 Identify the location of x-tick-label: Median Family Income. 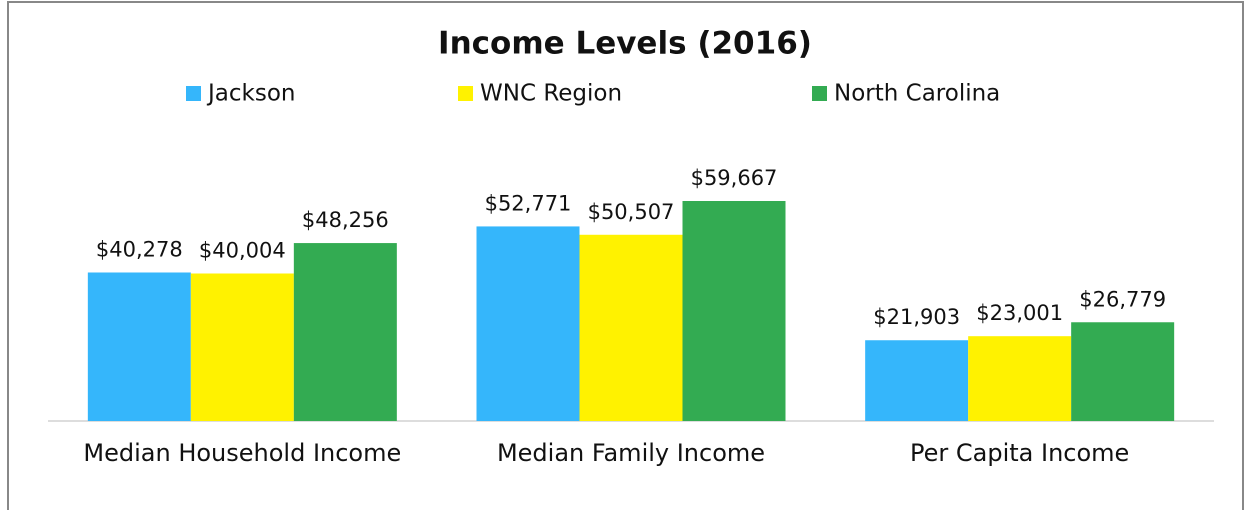
(631, 453).